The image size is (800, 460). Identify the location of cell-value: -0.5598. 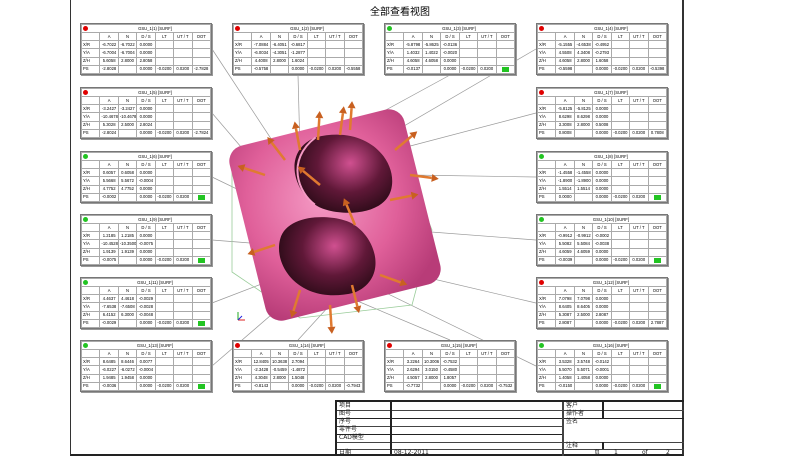
(565, 69).